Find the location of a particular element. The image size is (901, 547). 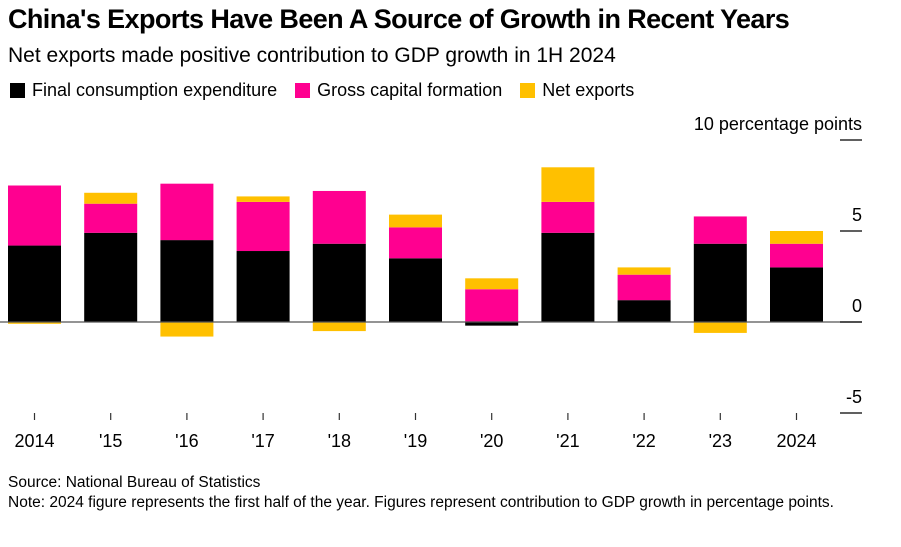

legend-swatch-consumption is located at coordinates (17, 90).